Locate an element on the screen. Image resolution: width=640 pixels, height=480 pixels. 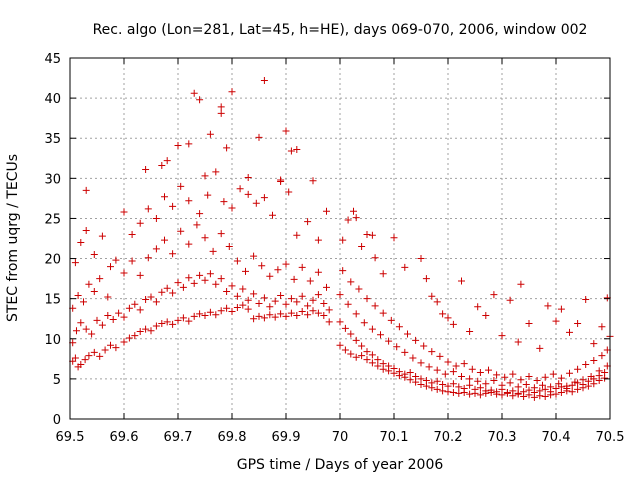
x-tick-label: 69.7 is located at coordinates (178, 437).